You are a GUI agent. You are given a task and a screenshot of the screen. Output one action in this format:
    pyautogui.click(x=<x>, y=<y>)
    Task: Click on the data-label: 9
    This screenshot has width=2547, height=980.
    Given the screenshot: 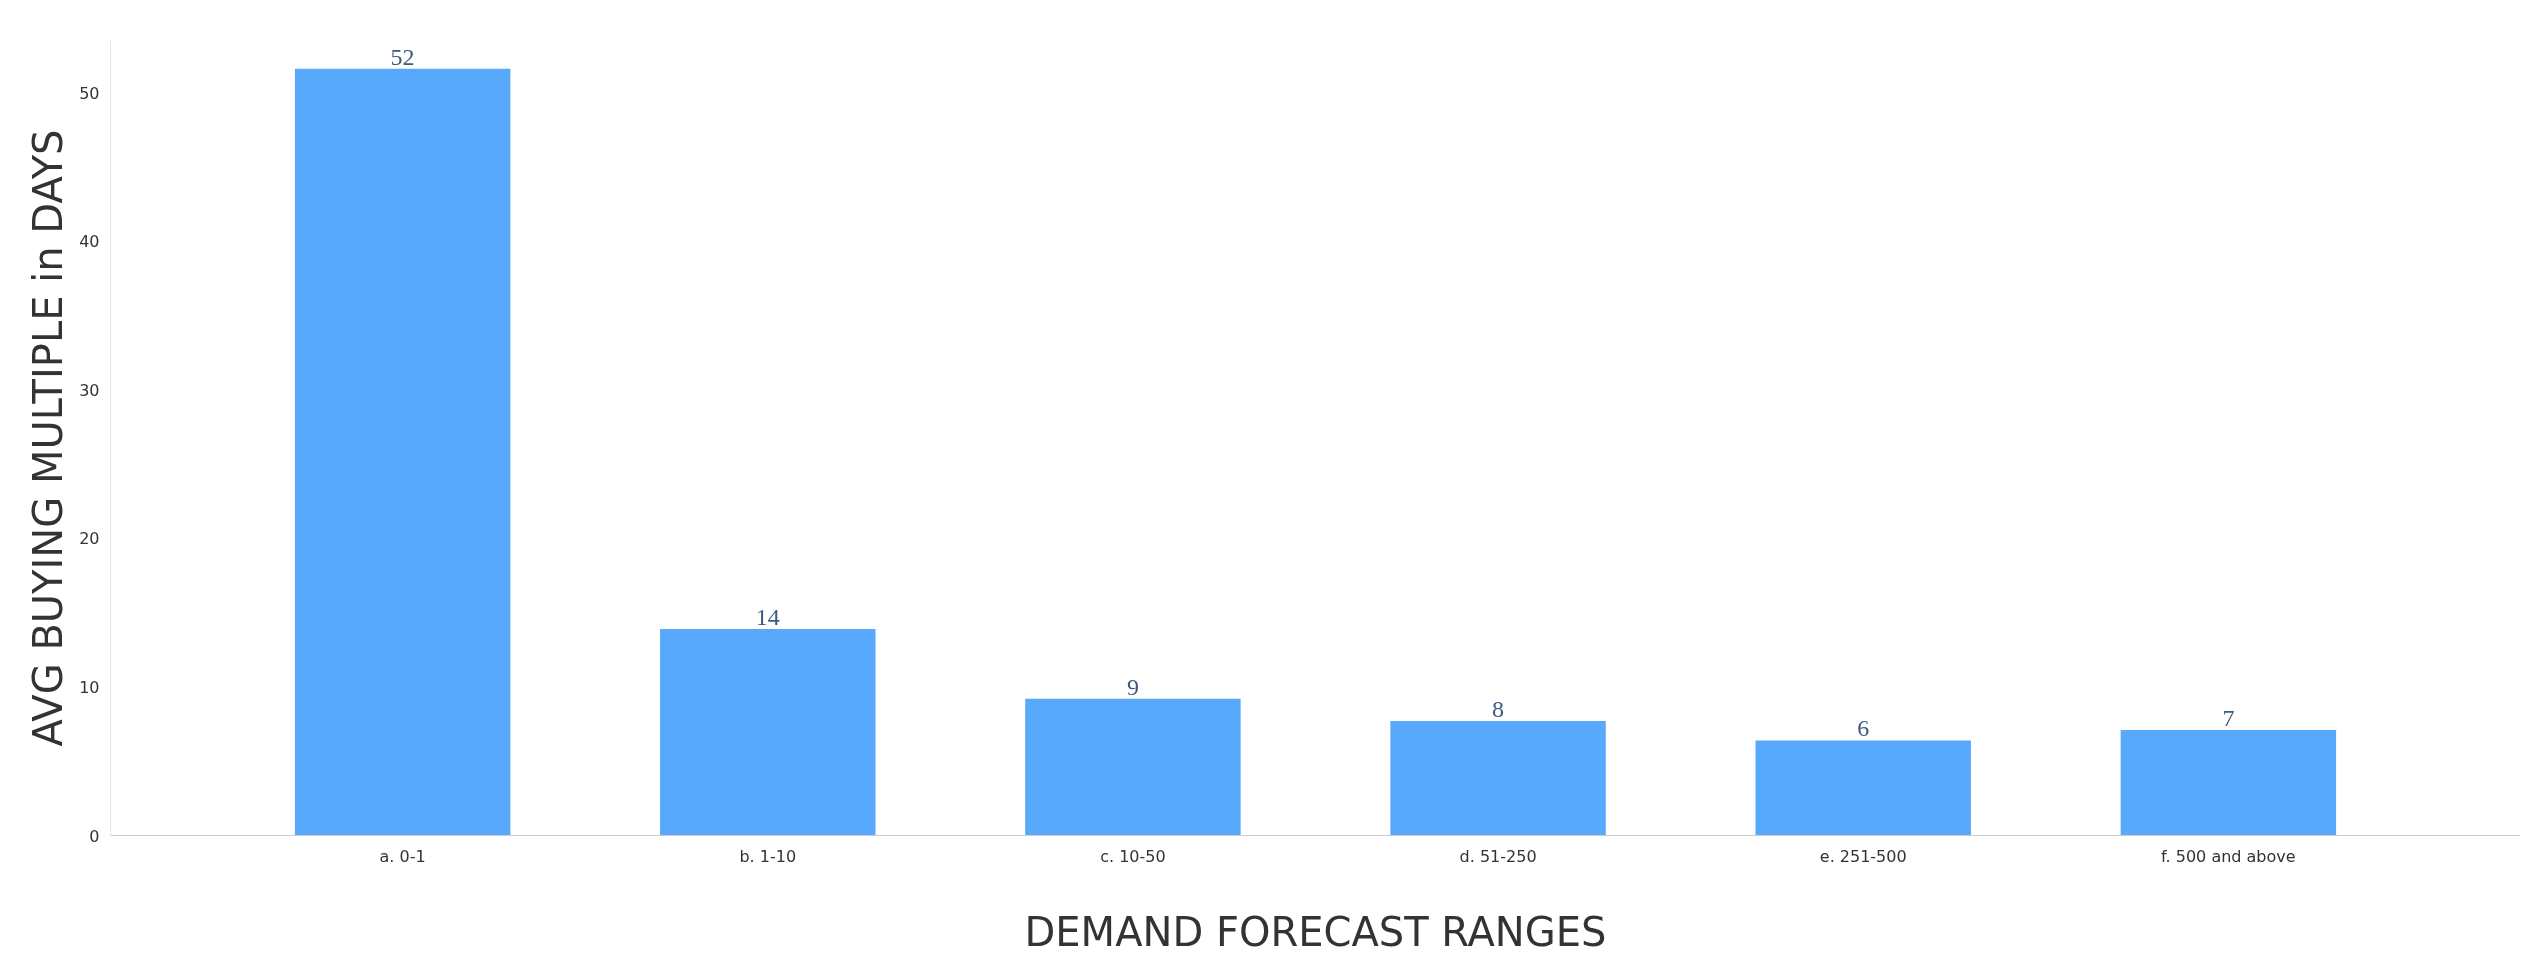 What is the action you would take?
    pyautogui.click(x=1132, y=686)
    